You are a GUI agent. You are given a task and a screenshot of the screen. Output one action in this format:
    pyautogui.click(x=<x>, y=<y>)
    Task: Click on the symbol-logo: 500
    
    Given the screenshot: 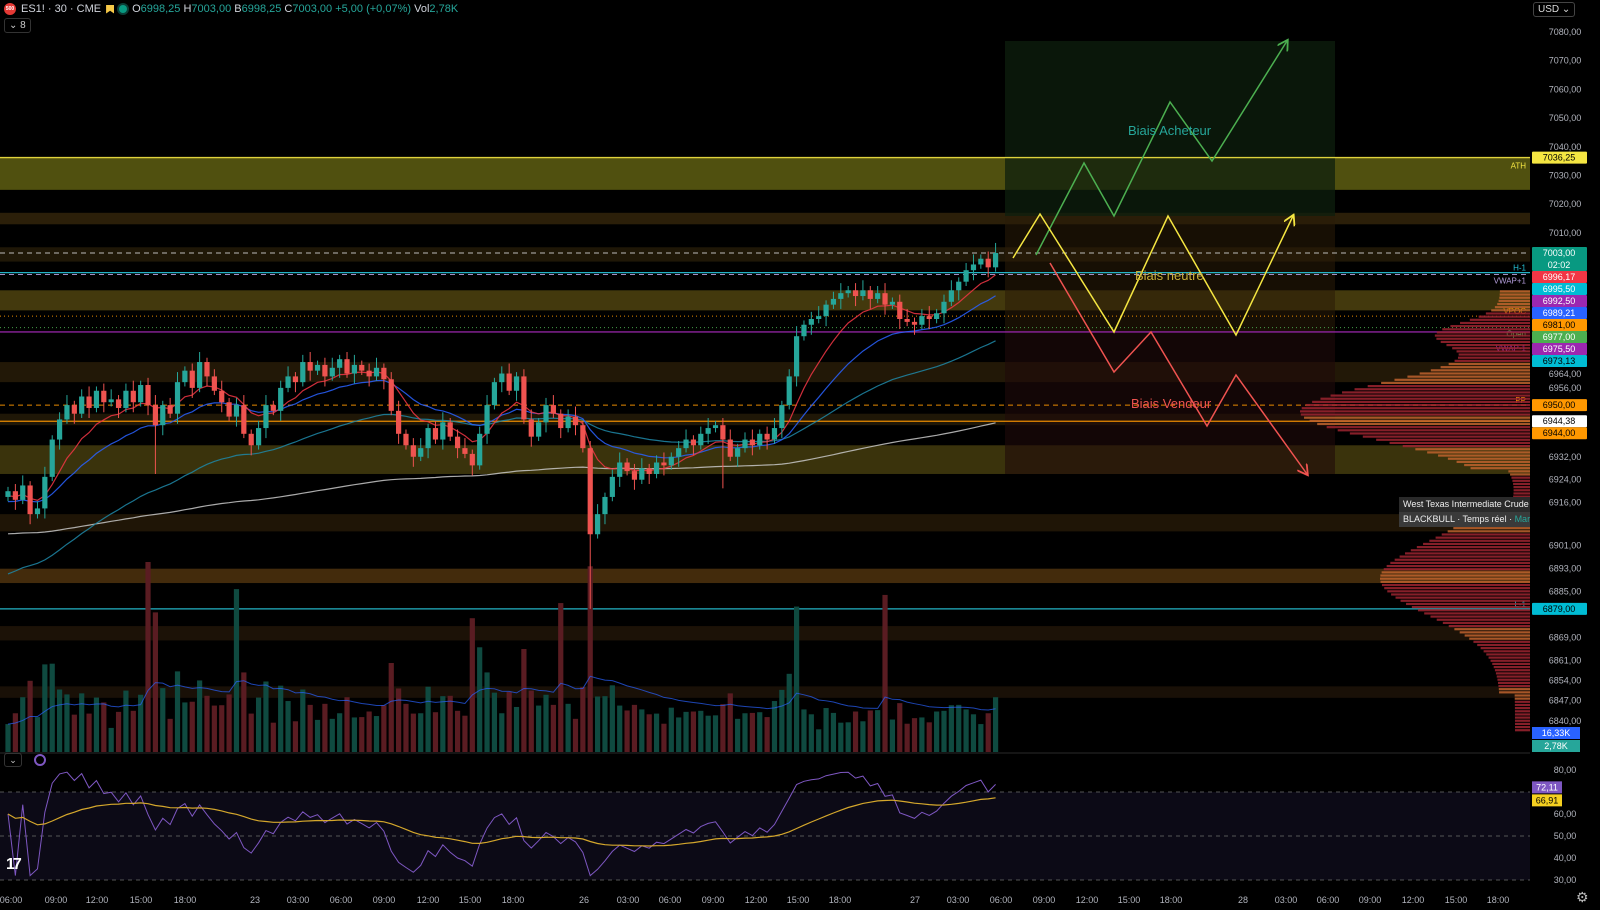 What is the action you would take?
    pyautogui.click(x=10, y=9)
    